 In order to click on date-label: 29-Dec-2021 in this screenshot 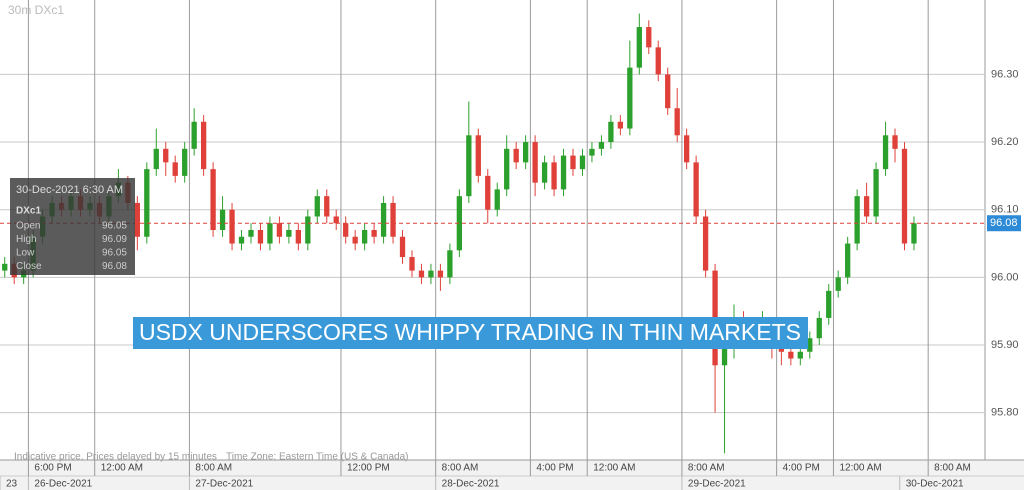, I will do `click(717, 484)`.